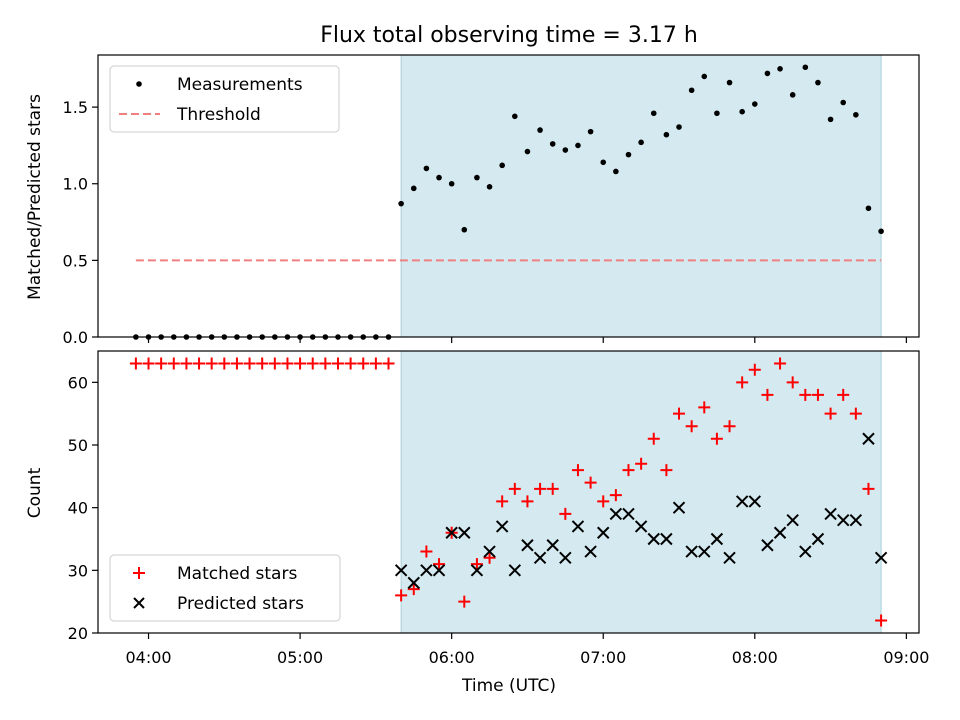 The height and width of the screenshot is (720, 960). I want to click on legend-predicted-label: Predicted stars, so click(240, 604).